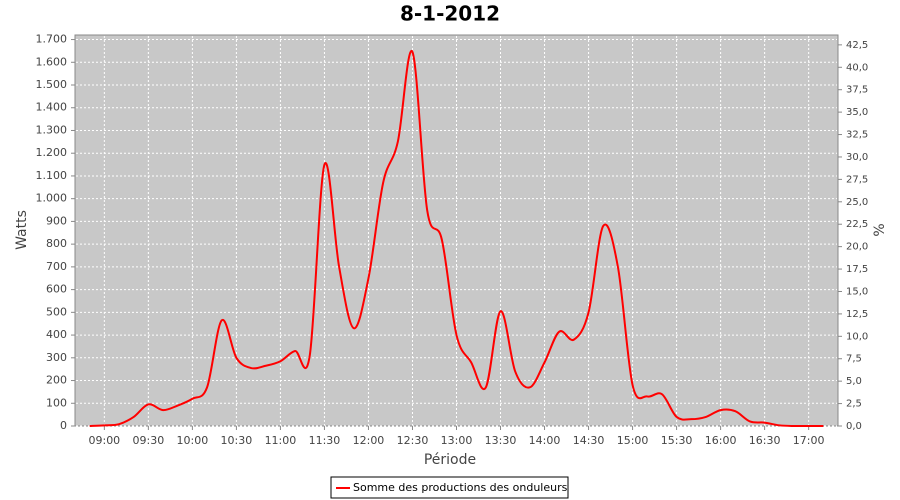 This screenshot has height=500, width=900. I want to click on y2-axis-label: %, so click(880, 229).